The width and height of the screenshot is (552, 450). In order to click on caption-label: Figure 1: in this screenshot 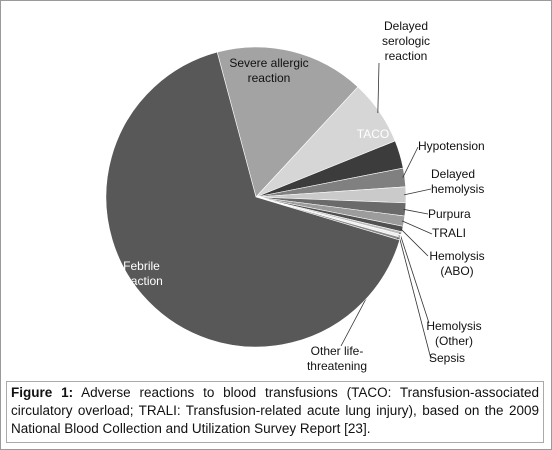, I will do `click(42, 392)`.